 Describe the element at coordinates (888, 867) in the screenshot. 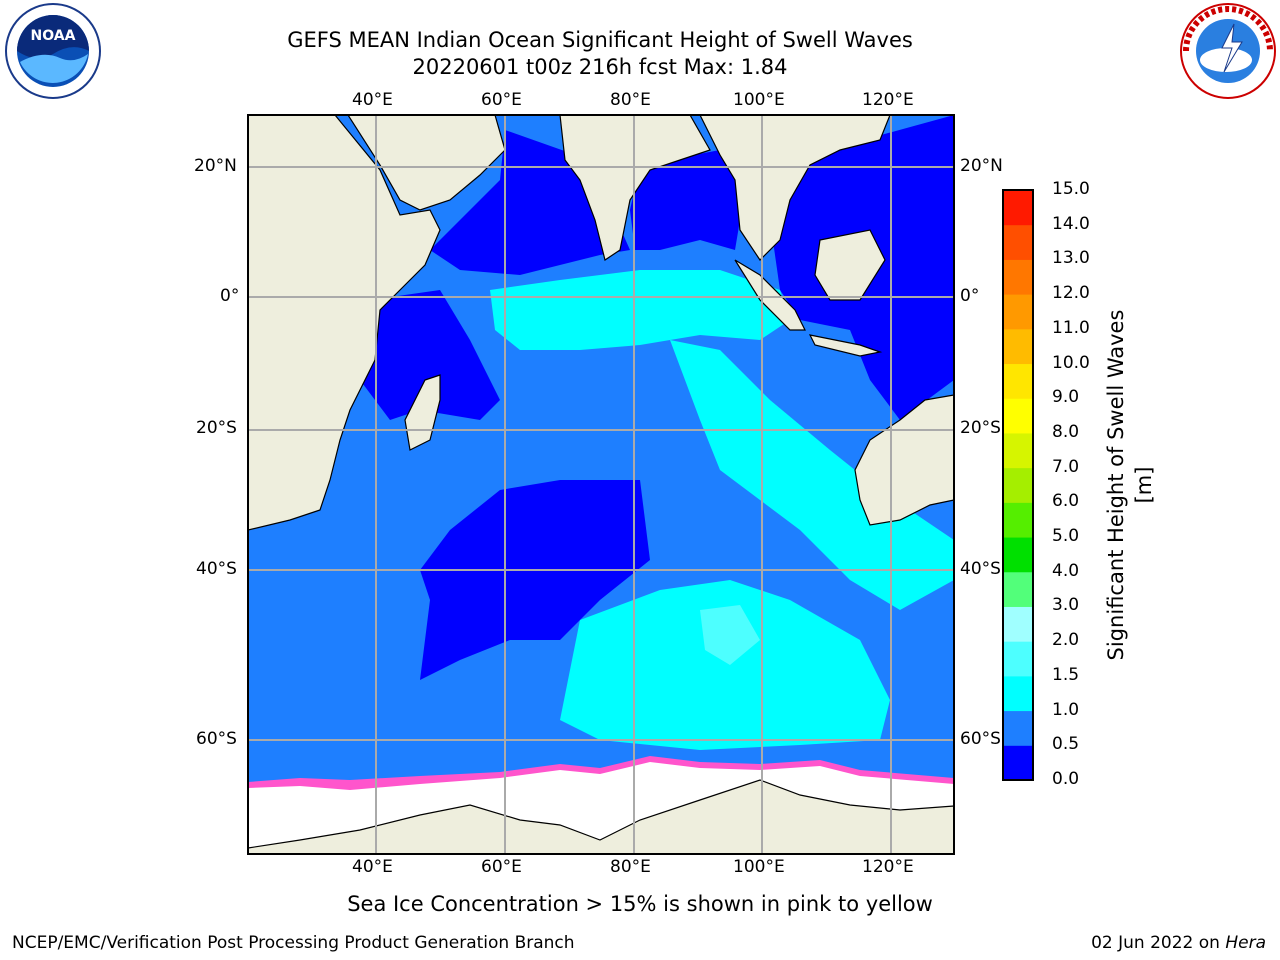

I see `lon-tick-bottom: 120°E` at that location.